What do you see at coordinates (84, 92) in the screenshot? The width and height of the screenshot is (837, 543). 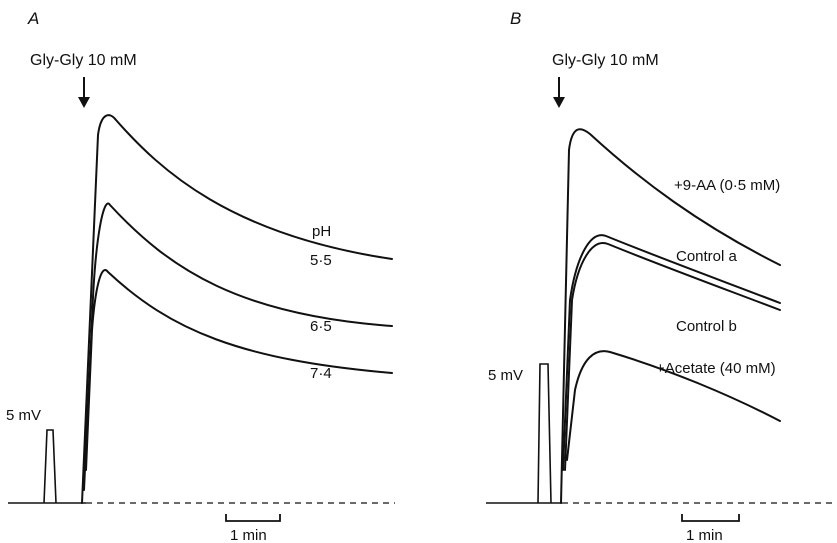 I see `panel-a-stimulus-arrow-icon` at bounding box center [84, 92].